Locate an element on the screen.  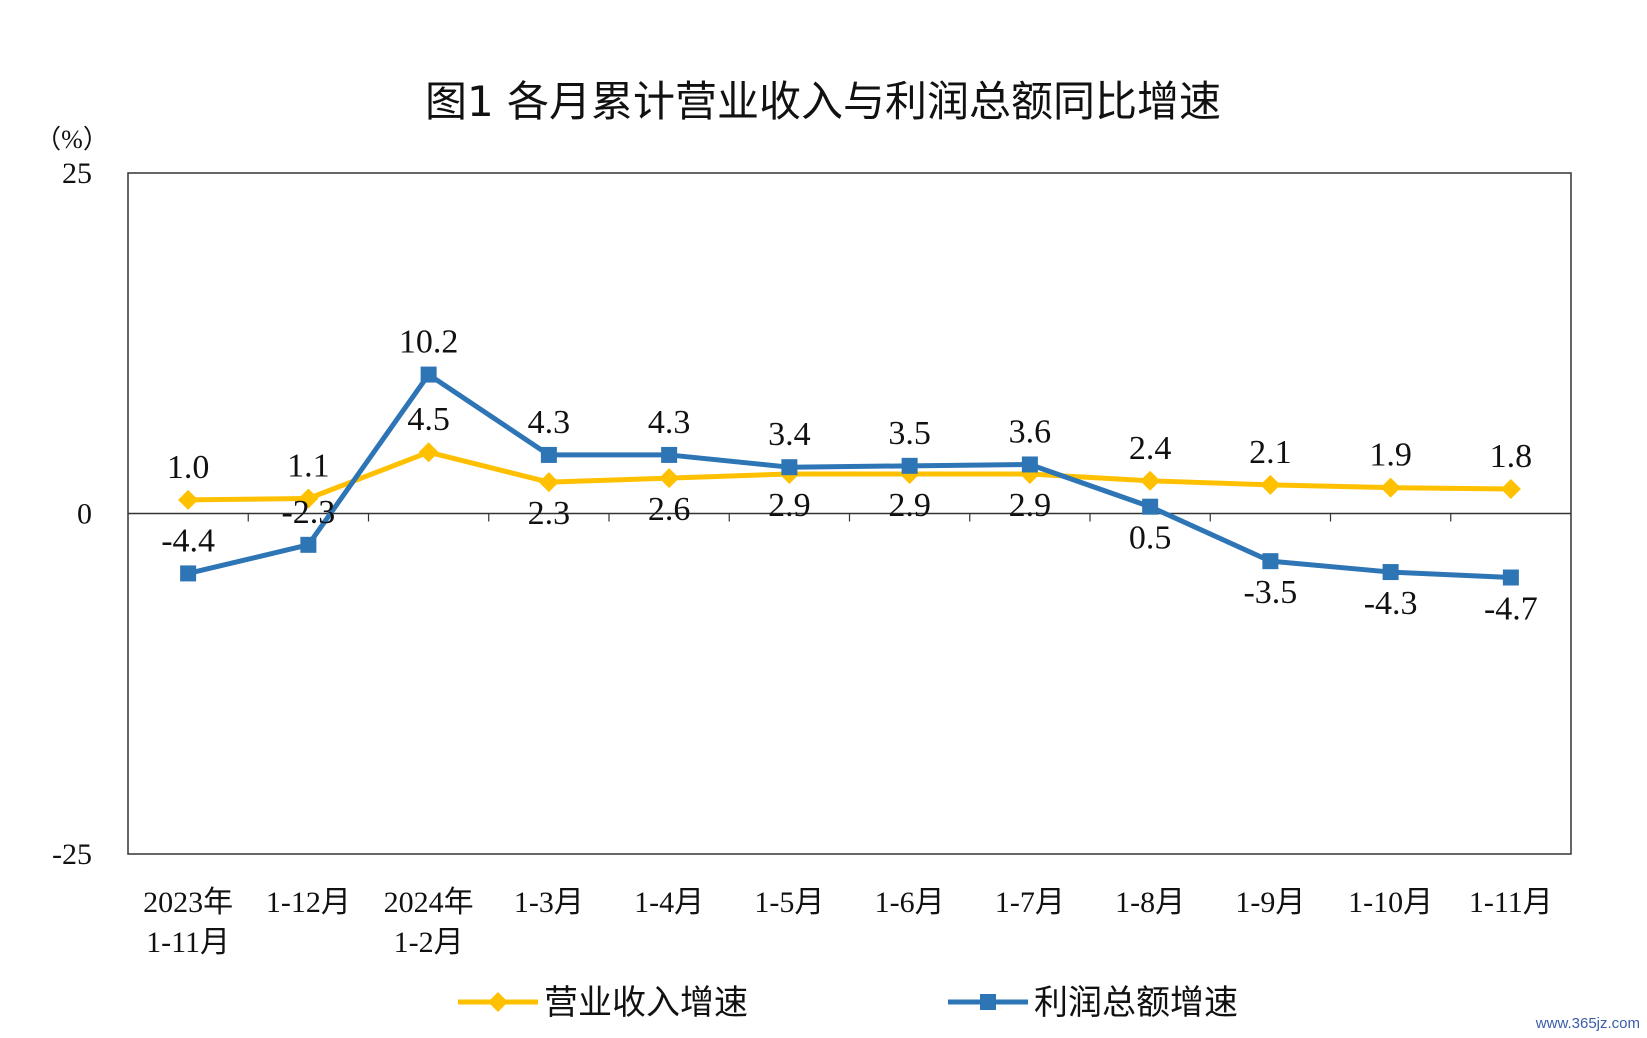
x-category-label: 1-7月 is located at coordinates (1030, 902).